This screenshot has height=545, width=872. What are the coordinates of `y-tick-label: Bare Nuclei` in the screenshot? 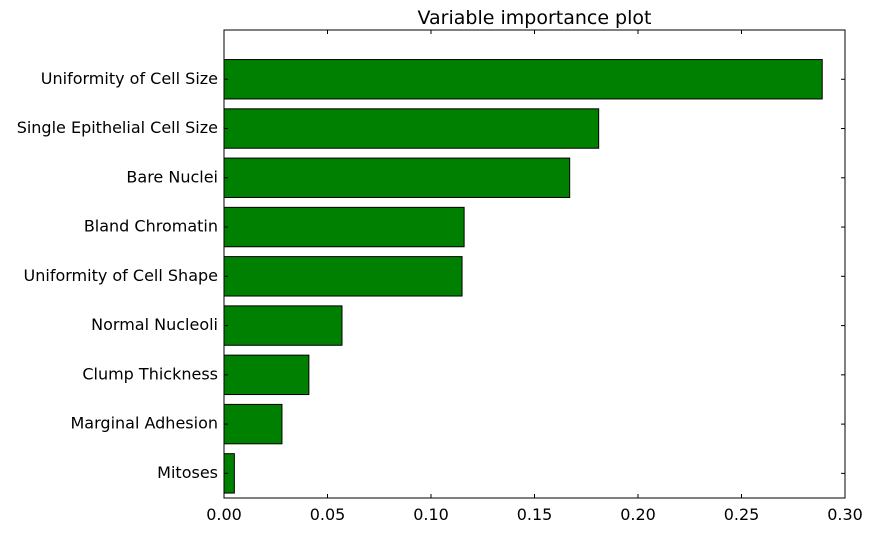 It's located at (172, 176).